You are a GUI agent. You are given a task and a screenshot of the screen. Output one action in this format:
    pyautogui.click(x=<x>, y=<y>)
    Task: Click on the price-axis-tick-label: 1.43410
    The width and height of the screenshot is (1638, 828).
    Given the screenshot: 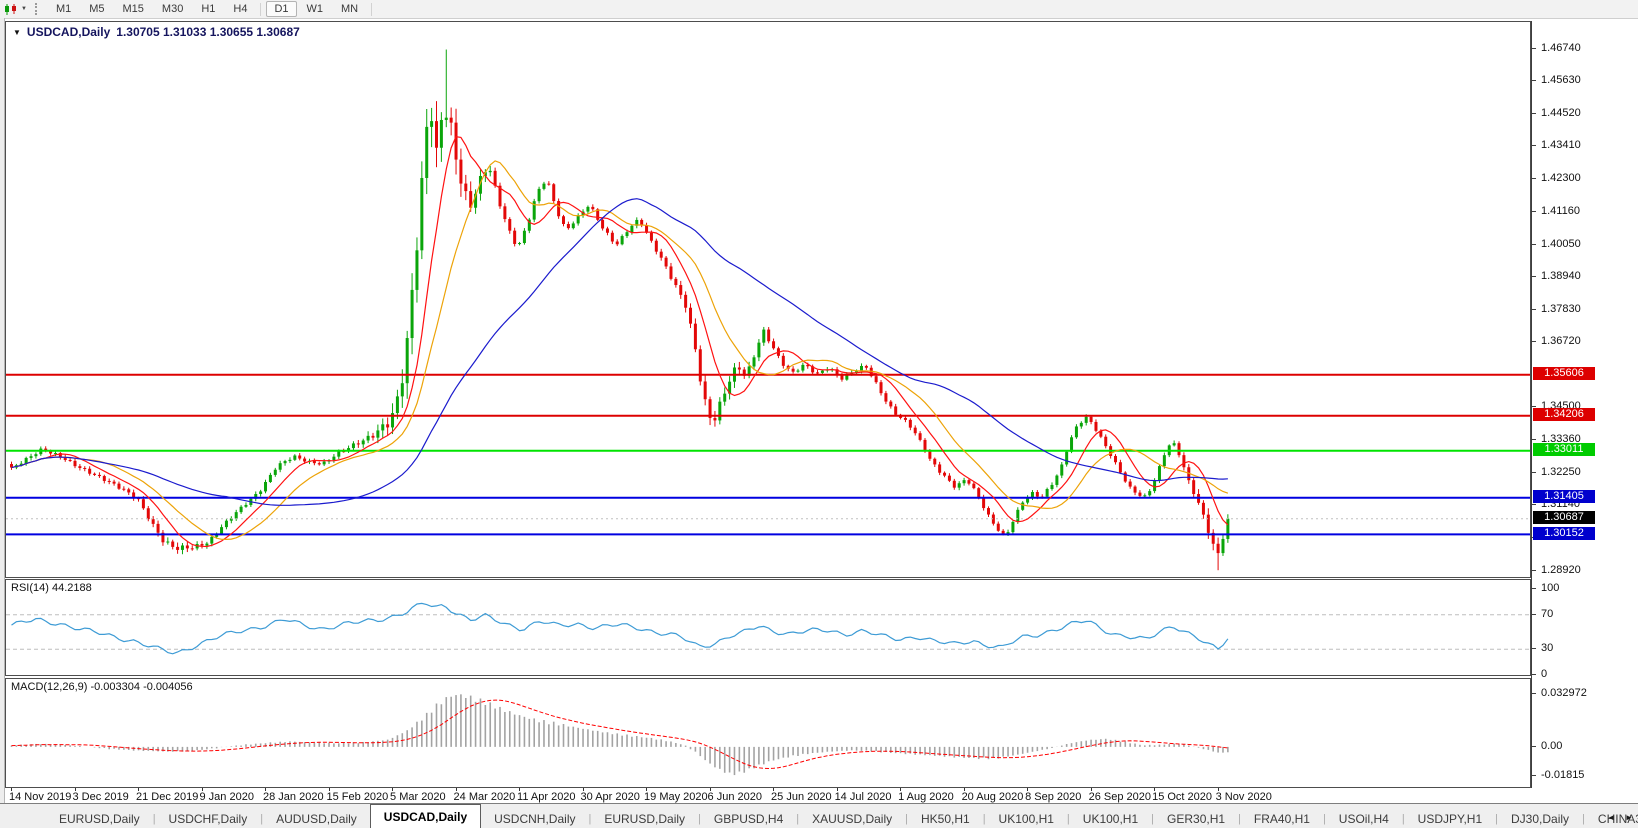 What is the action you would take?
    pyautogui.click(x=1561, y=145)
    